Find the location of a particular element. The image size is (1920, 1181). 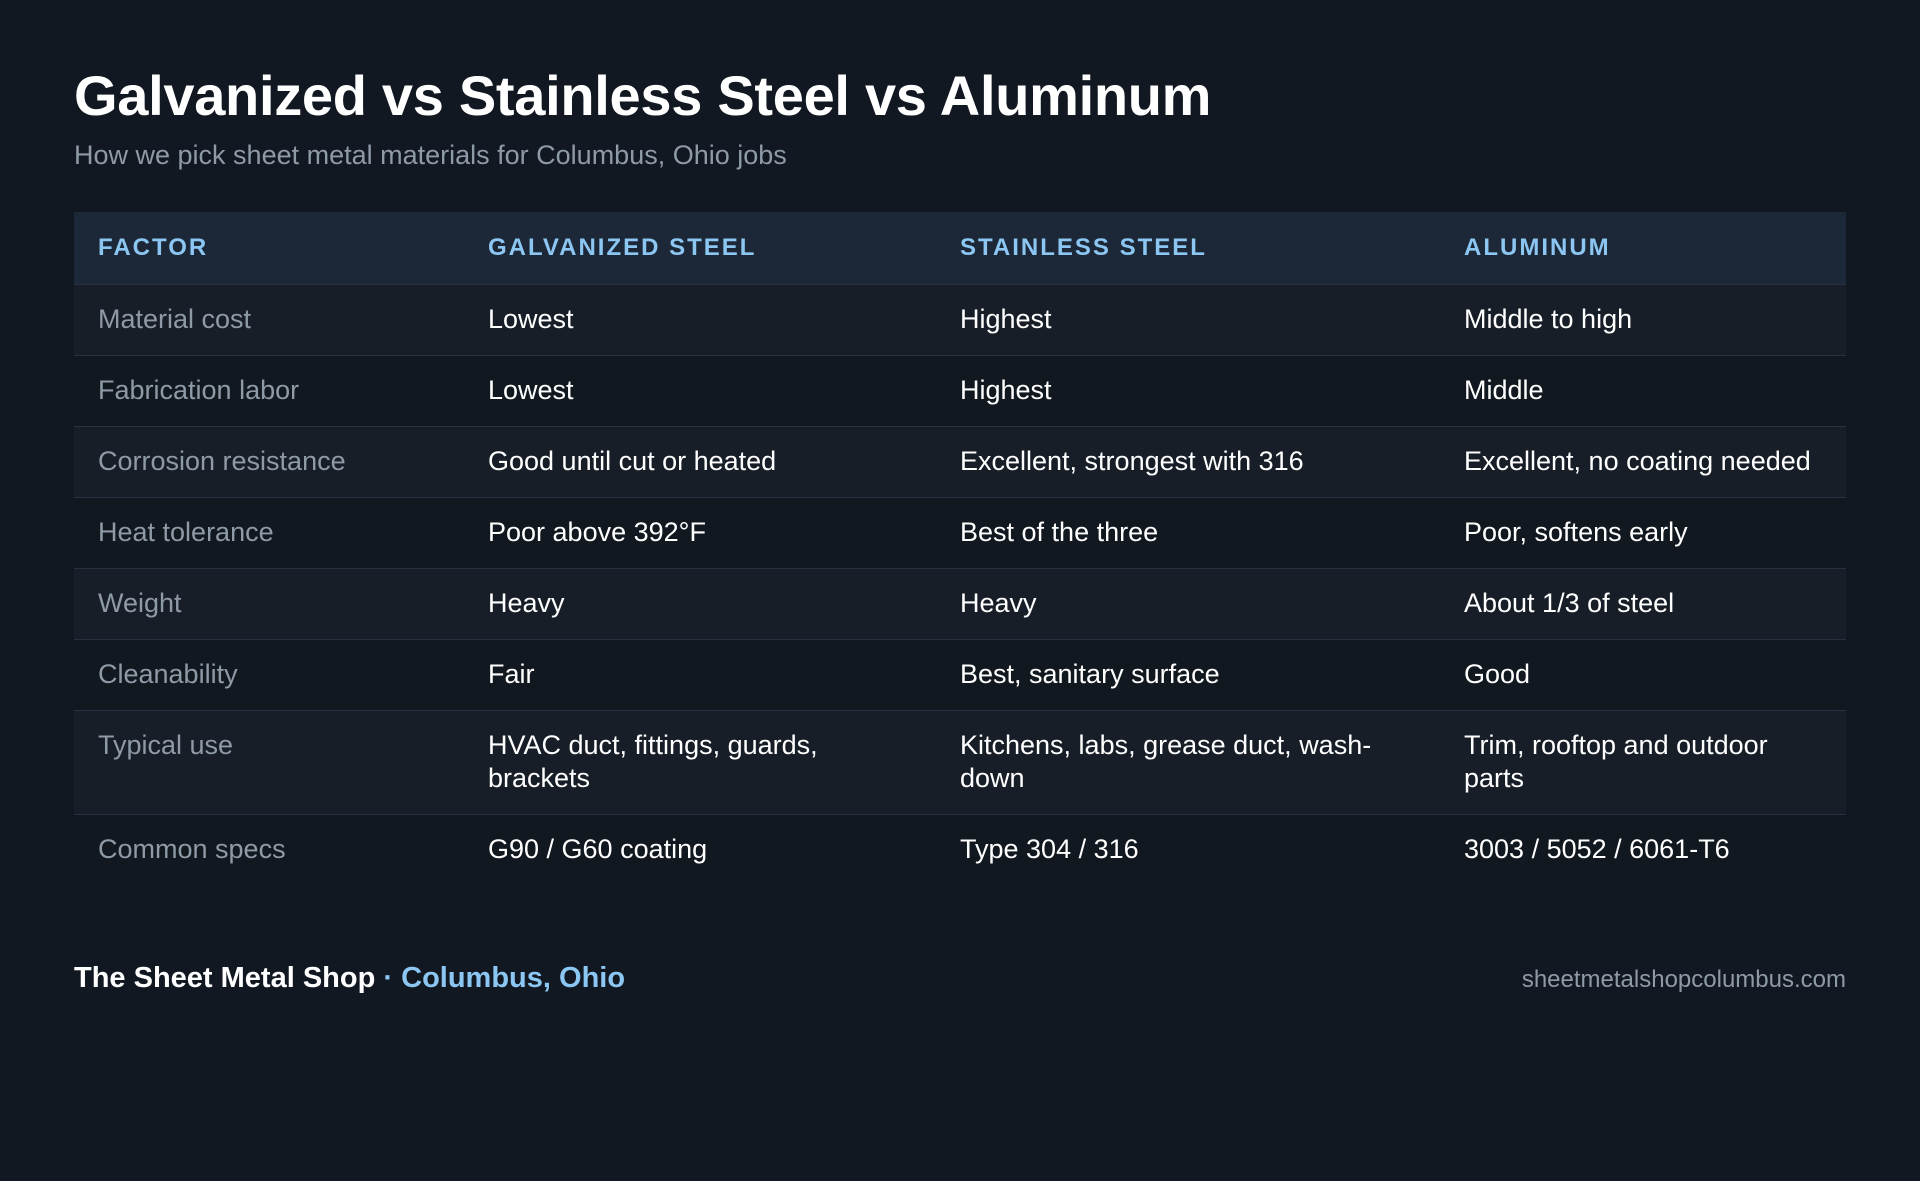

galvanized-cell: Poor above 392°F is located at coordinates (700, 533).